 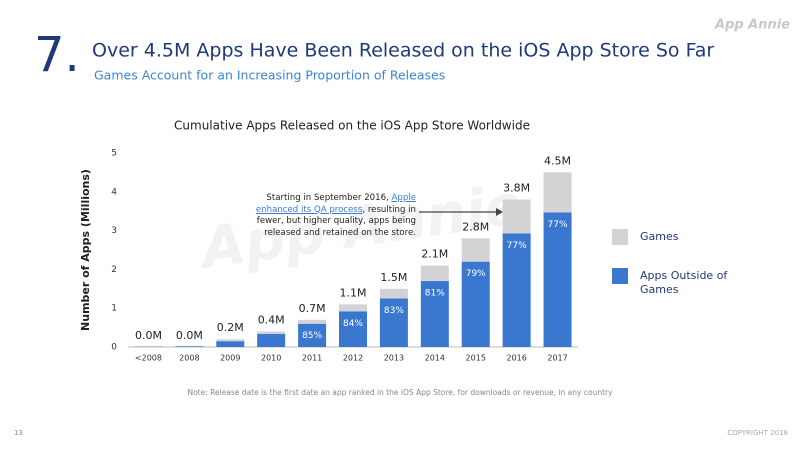 What do you see at coordinates (557, 358) in the screenshot?
I see `x-tick-label: 2017` at bounding box center [557, 358].